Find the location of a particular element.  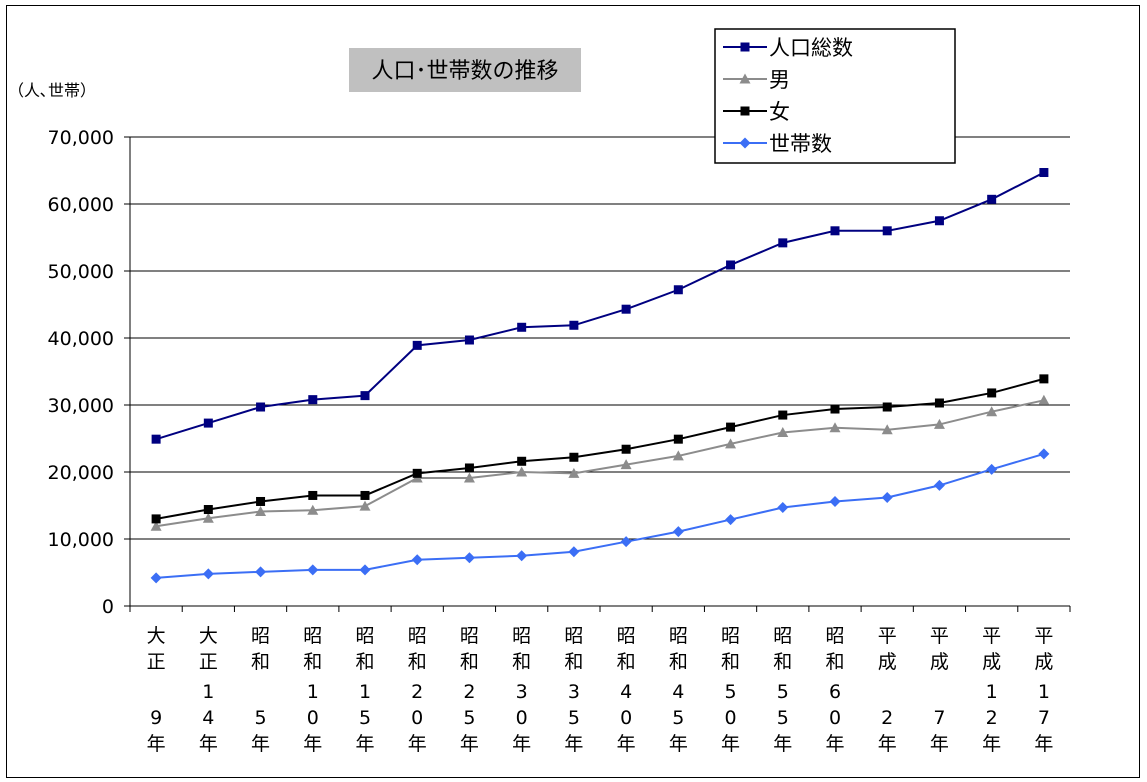

x-tick-label: 平成 7 年 is located at coordinates (939, 690).